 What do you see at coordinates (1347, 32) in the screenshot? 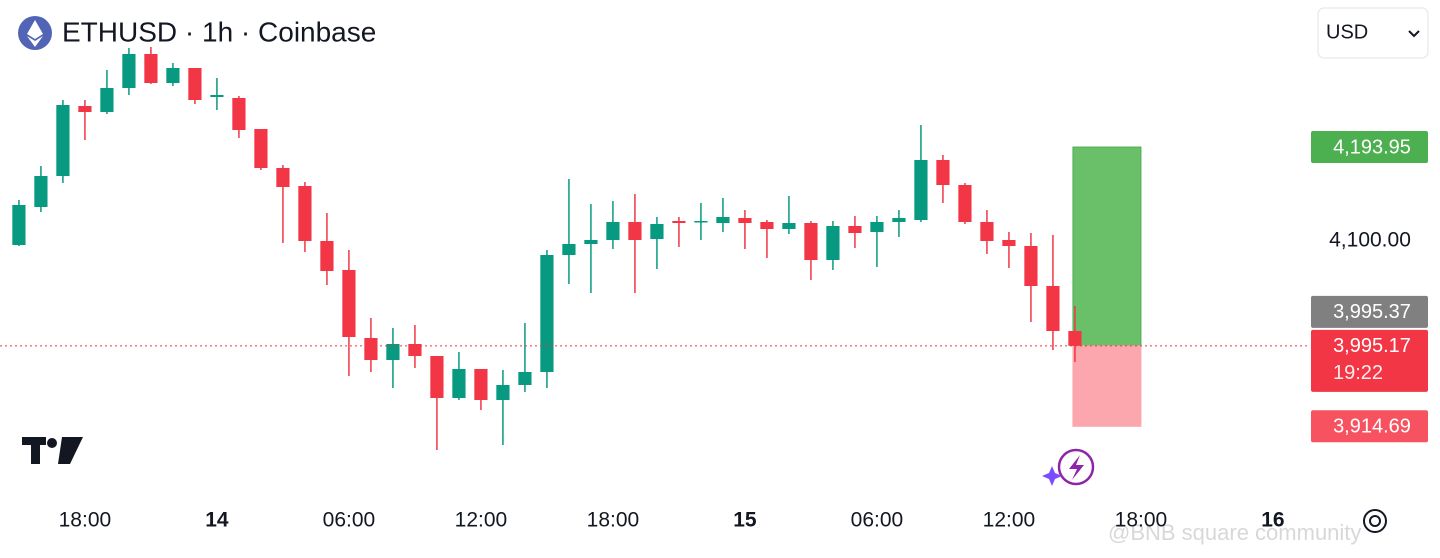
I see `currency-label: USD` at bounding box center [1347, 32].